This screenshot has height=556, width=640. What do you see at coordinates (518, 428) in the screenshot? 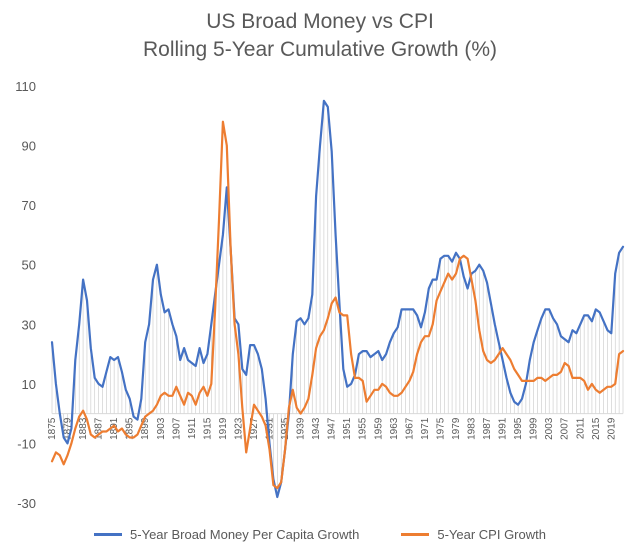
I see `x-tick-label: 1995` at bounding box center [518, 428].